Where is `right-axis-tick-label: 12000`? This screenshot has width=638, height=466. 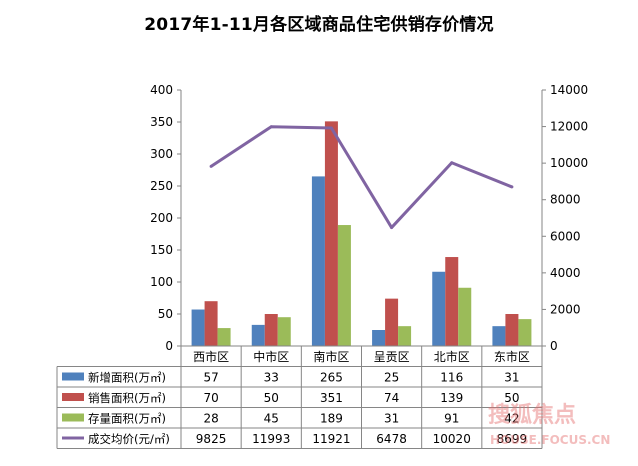 right-axis-tick-label: 12000 is located at coordinates (569, 127).